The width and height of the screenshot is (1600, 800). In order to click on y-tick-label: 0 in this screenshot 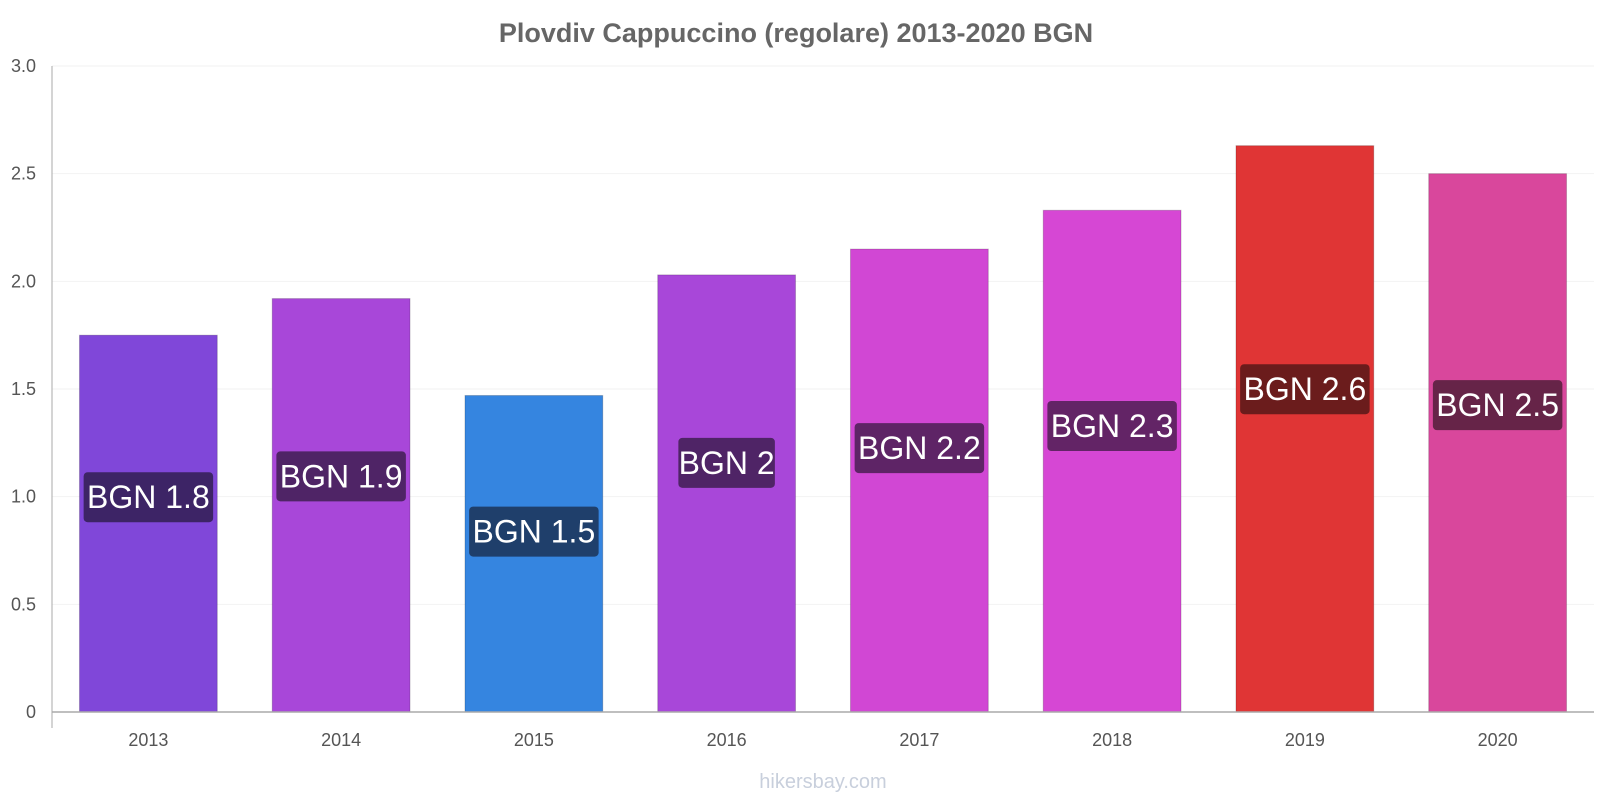, I will do `click(31, 712)`.